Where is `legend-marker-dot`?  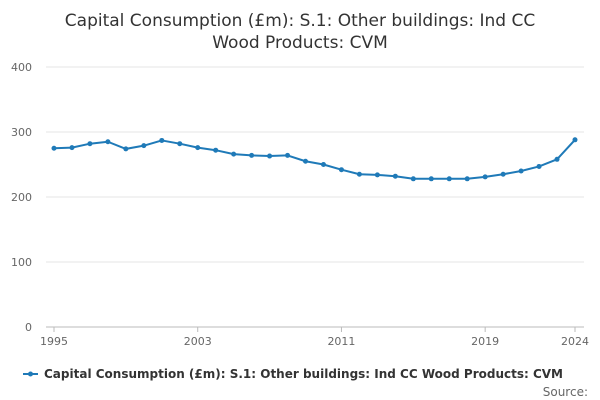
legend-marker-dot is located at coordinates (30, 374).